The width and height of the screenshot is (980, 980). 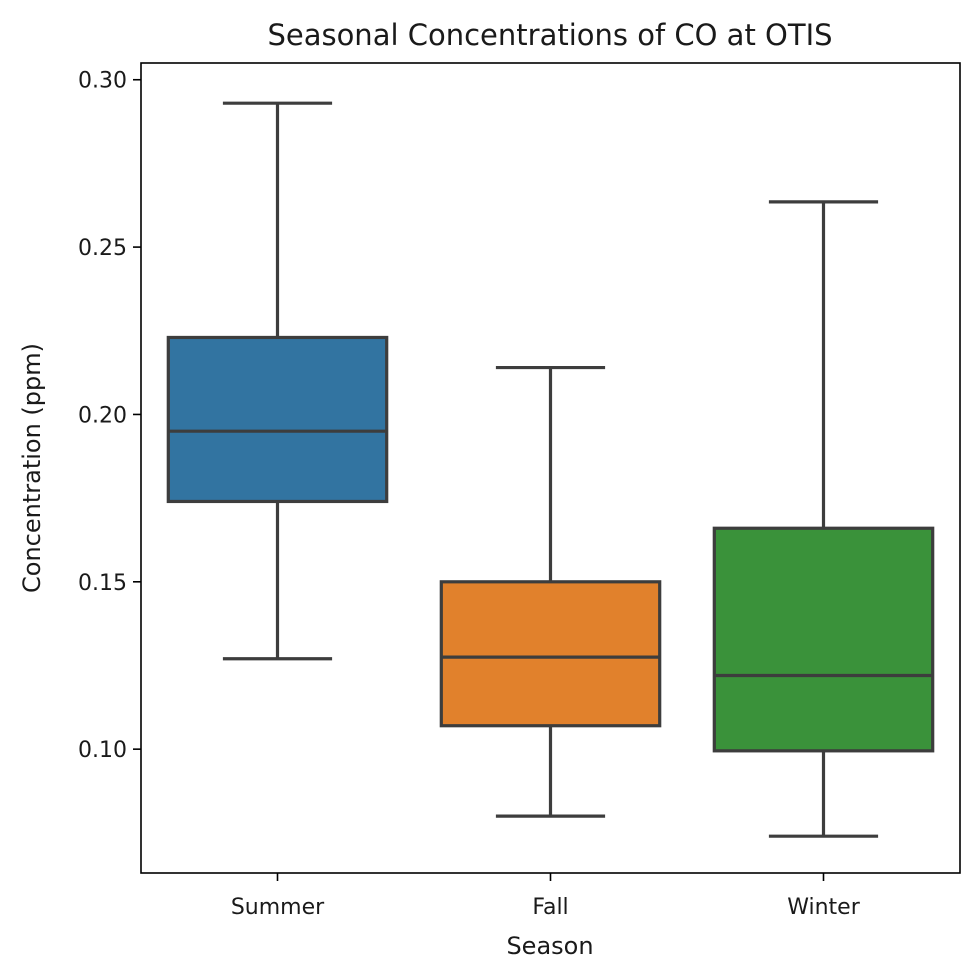 I want to click on y-tick-label: 0.25, so click(x=102, y=248).